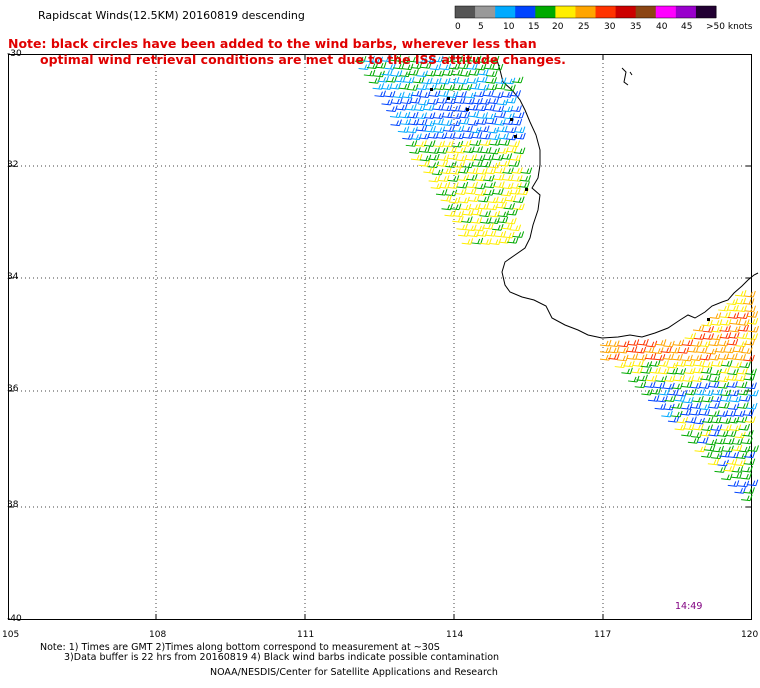 This screenshot has width=760, height=688. Describe the element at coordinates (750, 635) in the screenshot. I see `lon-label-120: 120` at that location.